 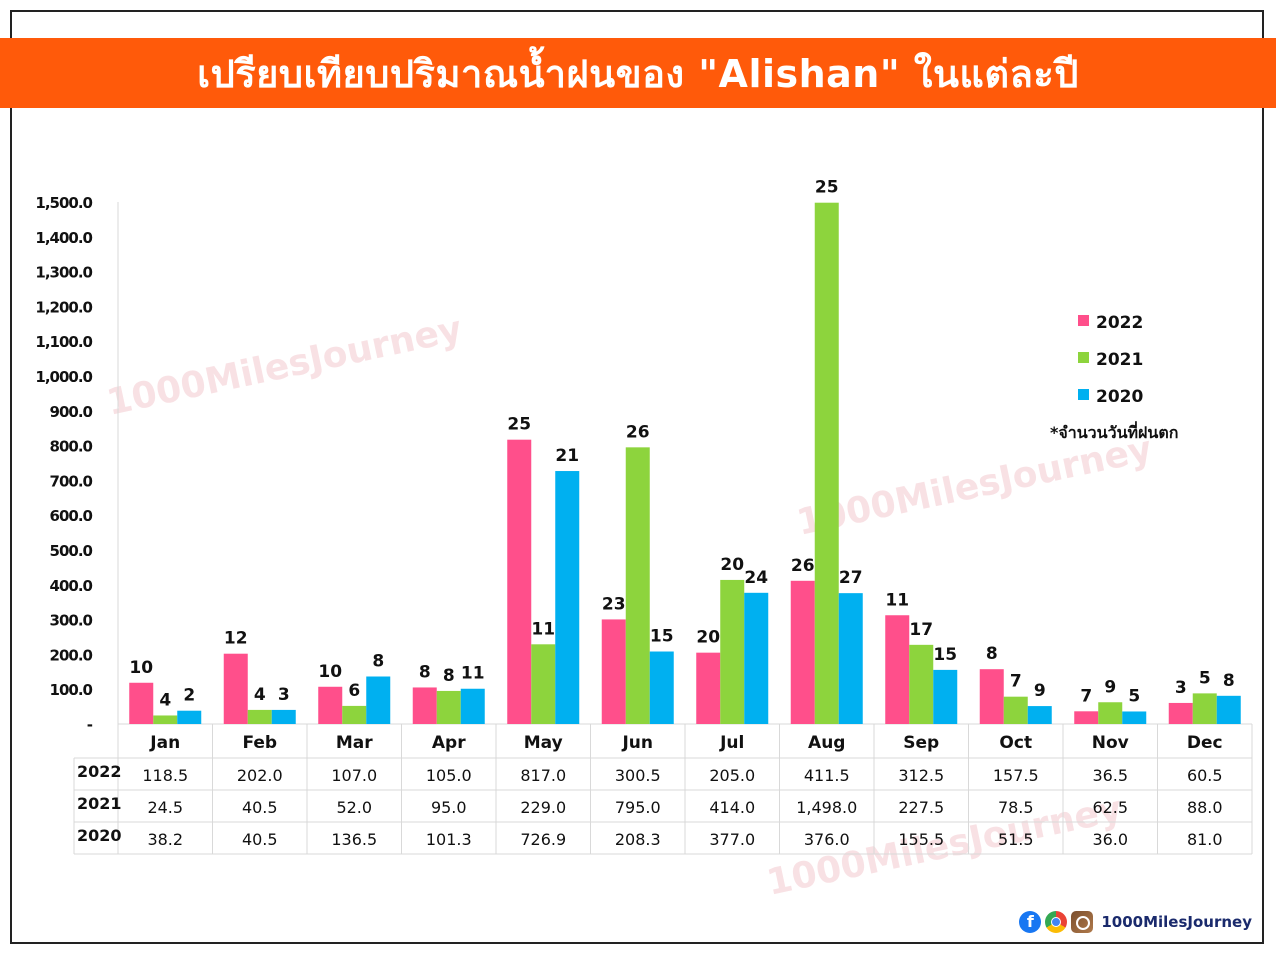 I want to click on table-cell: 227.5, so click(x=921, y=807).